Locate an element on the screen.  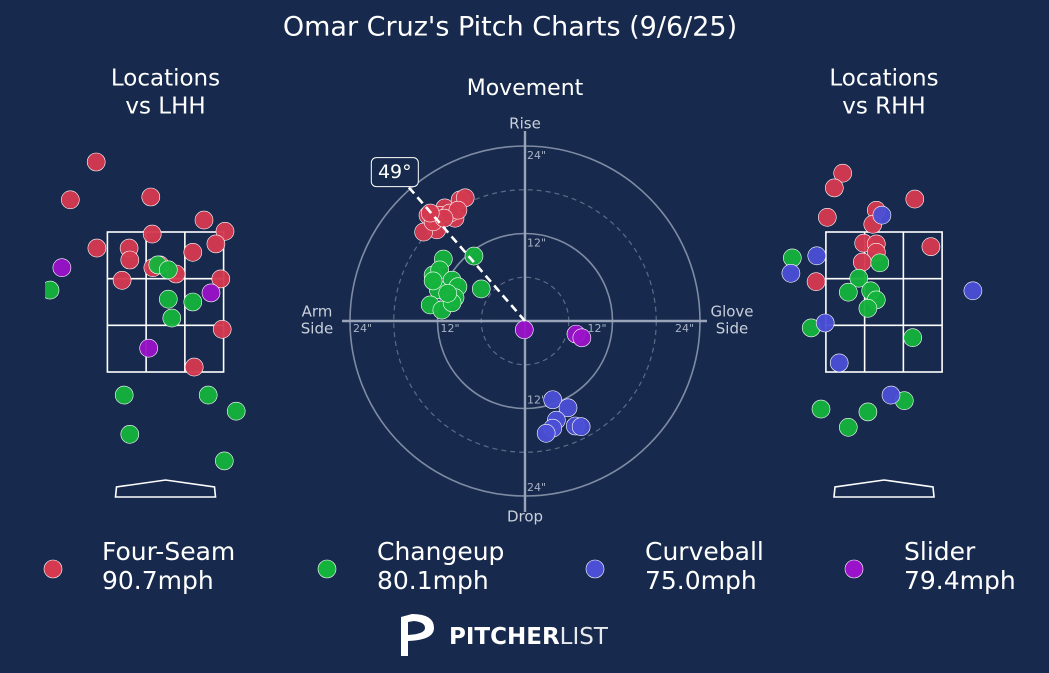
brand-bold: PITCHER is located at coordinates (504, 637).